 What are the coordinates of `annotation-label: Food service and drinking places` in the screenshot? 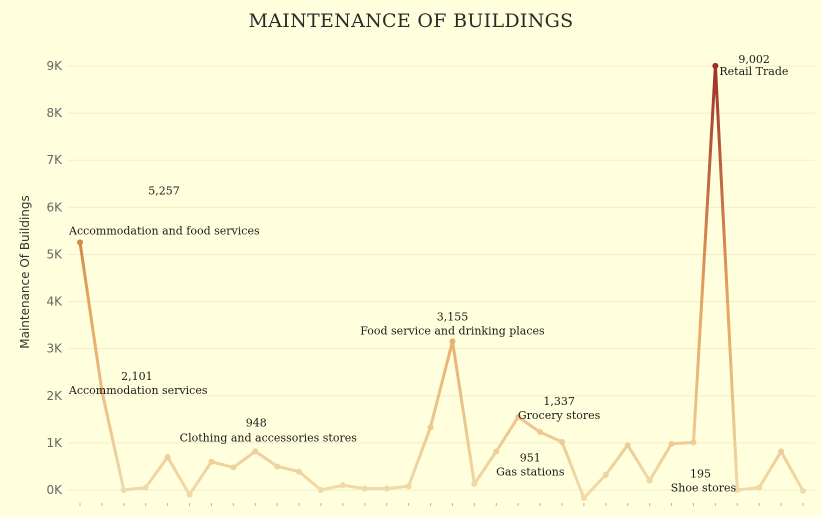 It's located at (452, 330).